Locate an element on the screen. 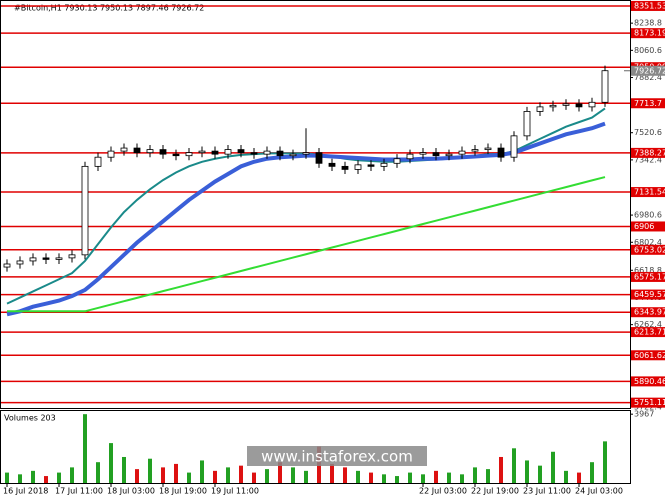  level-label: 7131.54 is located at coordinates (649, 192).